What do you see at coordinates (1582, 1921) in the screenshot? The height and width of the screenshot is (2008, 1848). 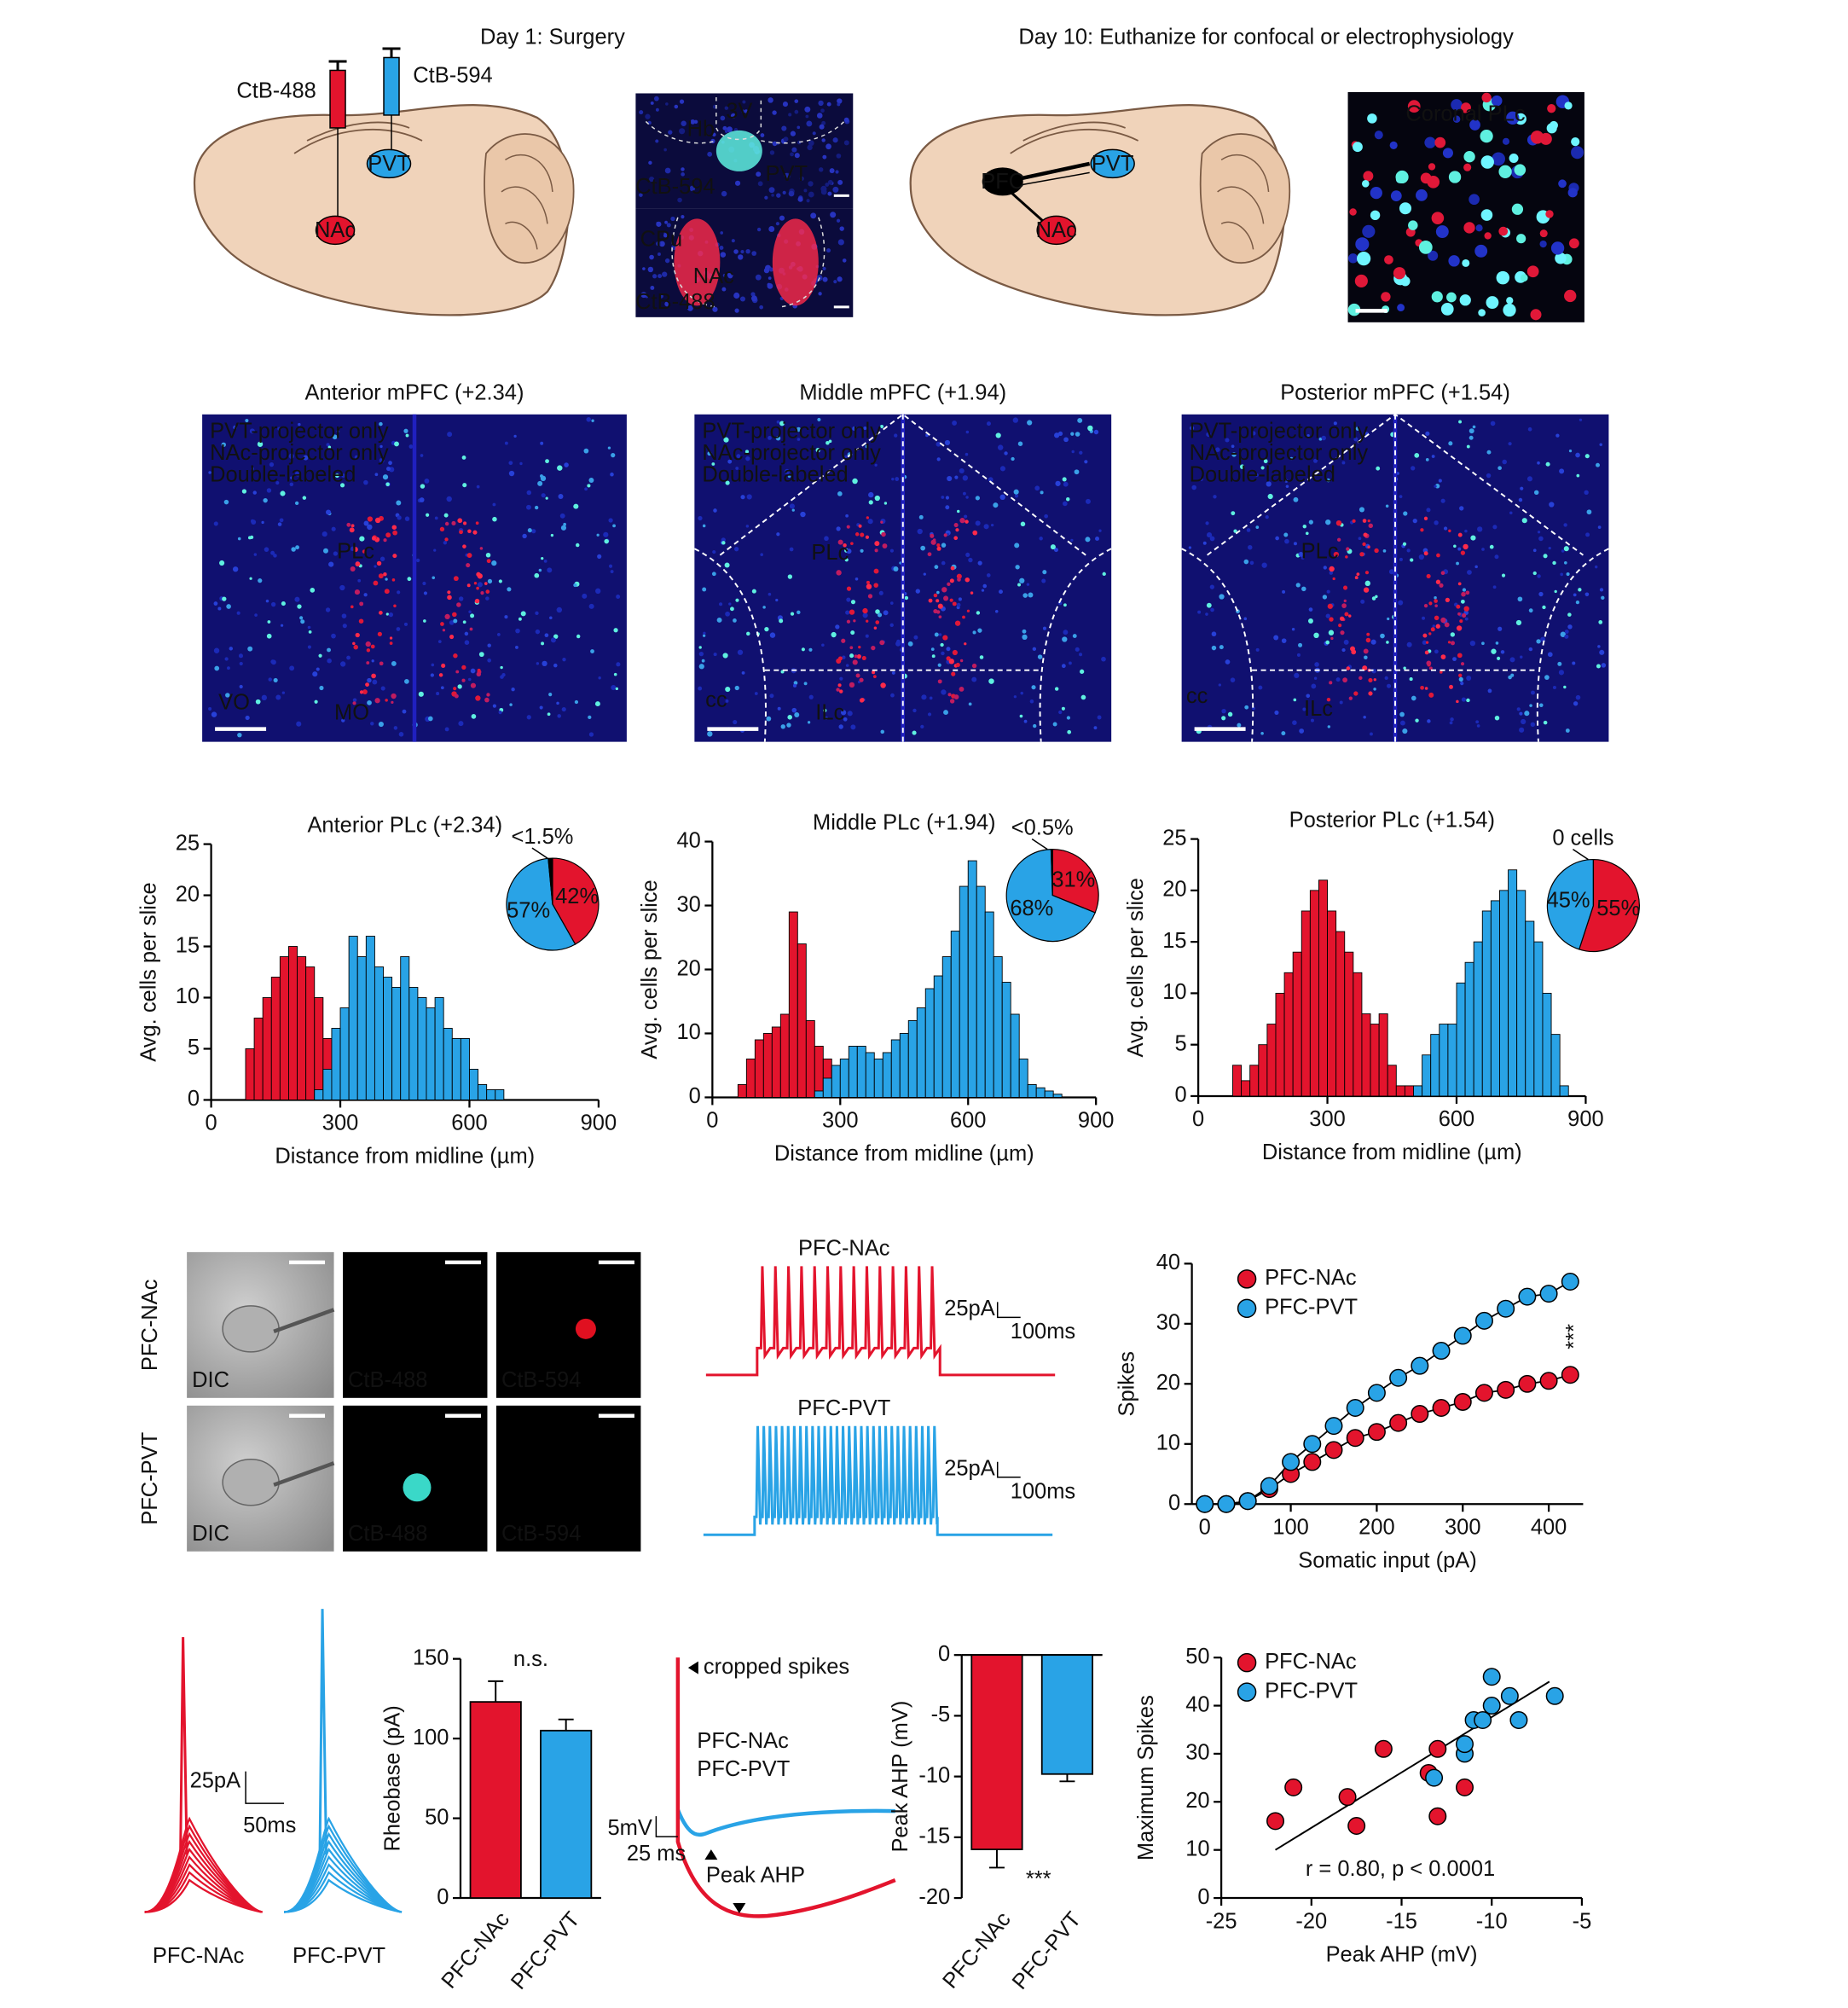 I see `x-tick-label: -5` at bounding box center [1582, 1921].